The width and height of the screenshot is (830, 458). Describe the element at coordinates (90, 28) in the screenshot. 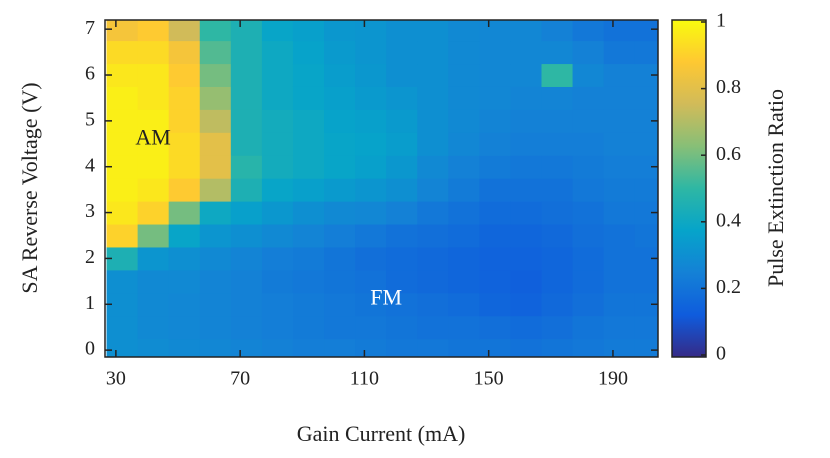

I see `y-tick-label: 7` at that location.